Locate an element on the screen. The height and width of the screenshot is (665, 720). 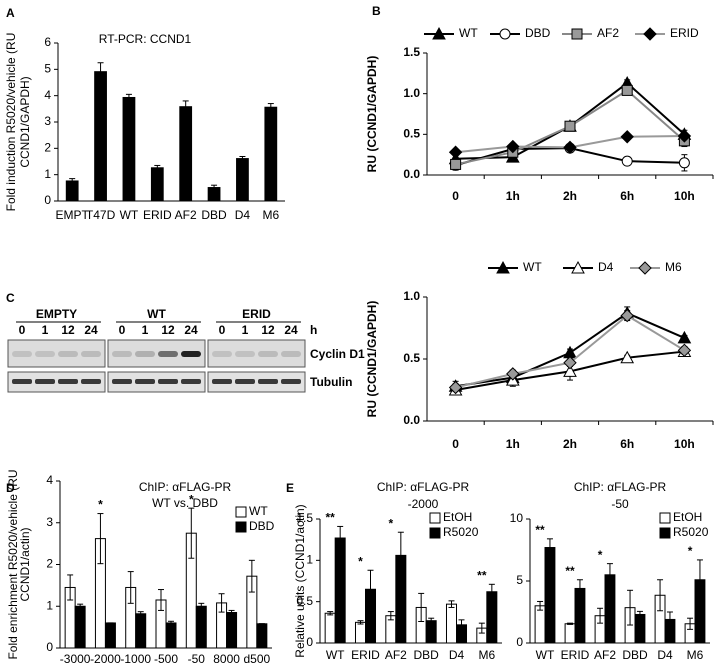
x-tick-label: EMPT is located at coordinates (73, 215).